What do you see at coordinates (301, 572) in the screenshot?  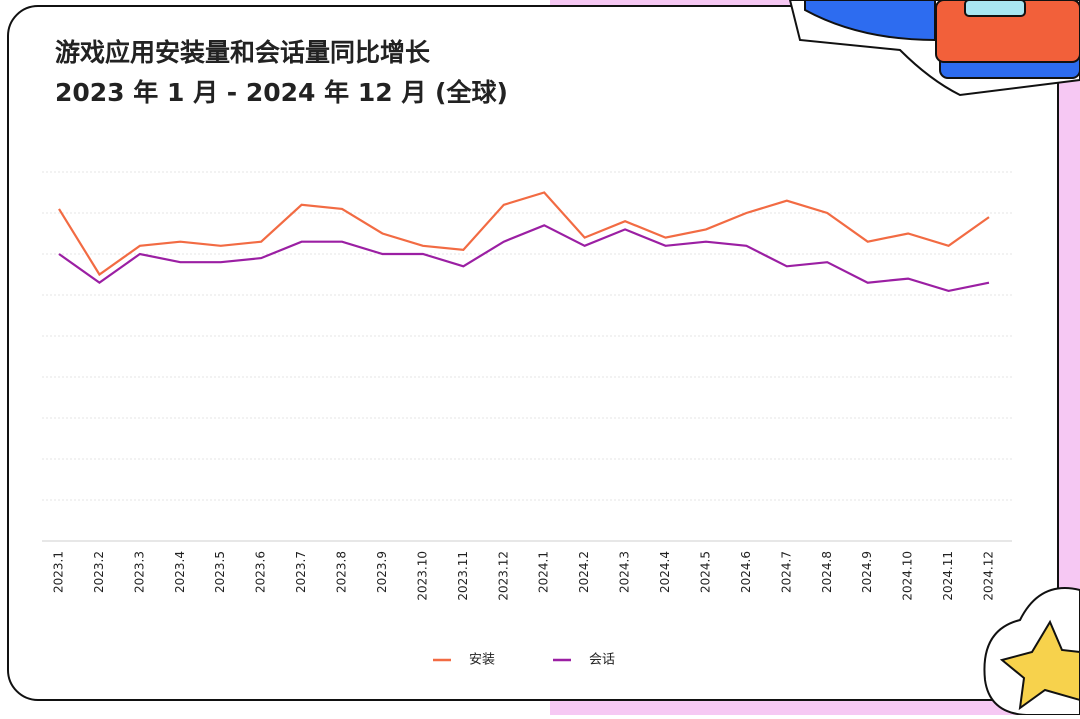 I see `x-tick-label: 2023.7` at bounding box center [301, 572].